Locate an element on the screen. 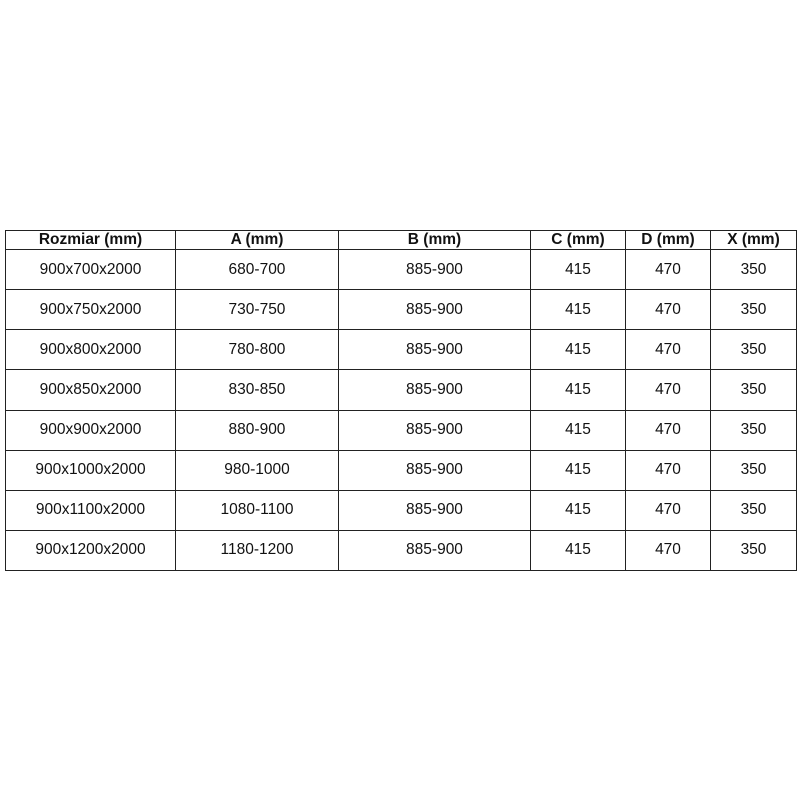 This screenshot has width=800, height=800. column-header: A (mm) is located at coordinates (257, 240).